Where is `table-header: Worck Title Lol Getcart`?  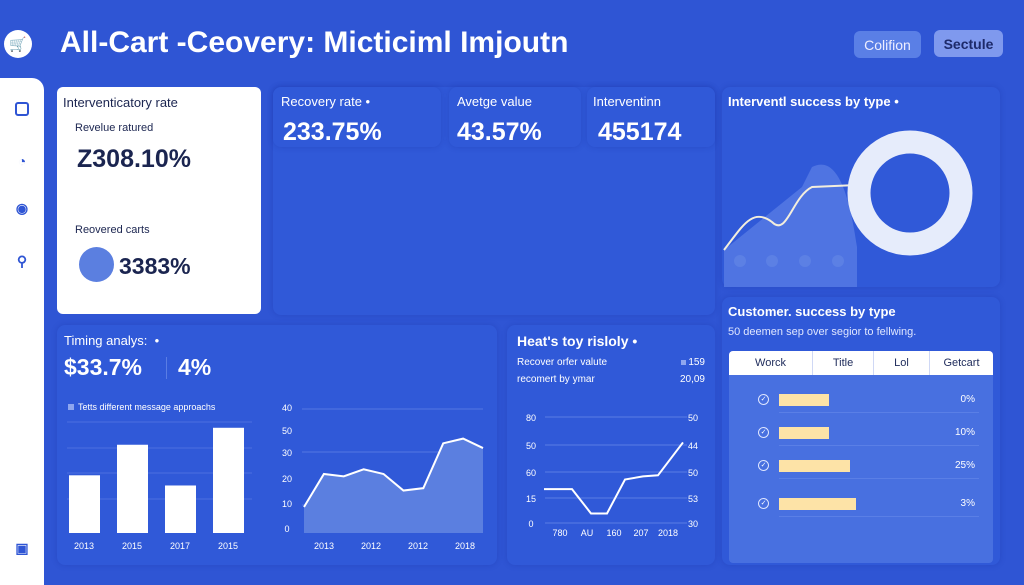 table-header: Worck Title Lol Getcart is located at coordinates (861, 363).